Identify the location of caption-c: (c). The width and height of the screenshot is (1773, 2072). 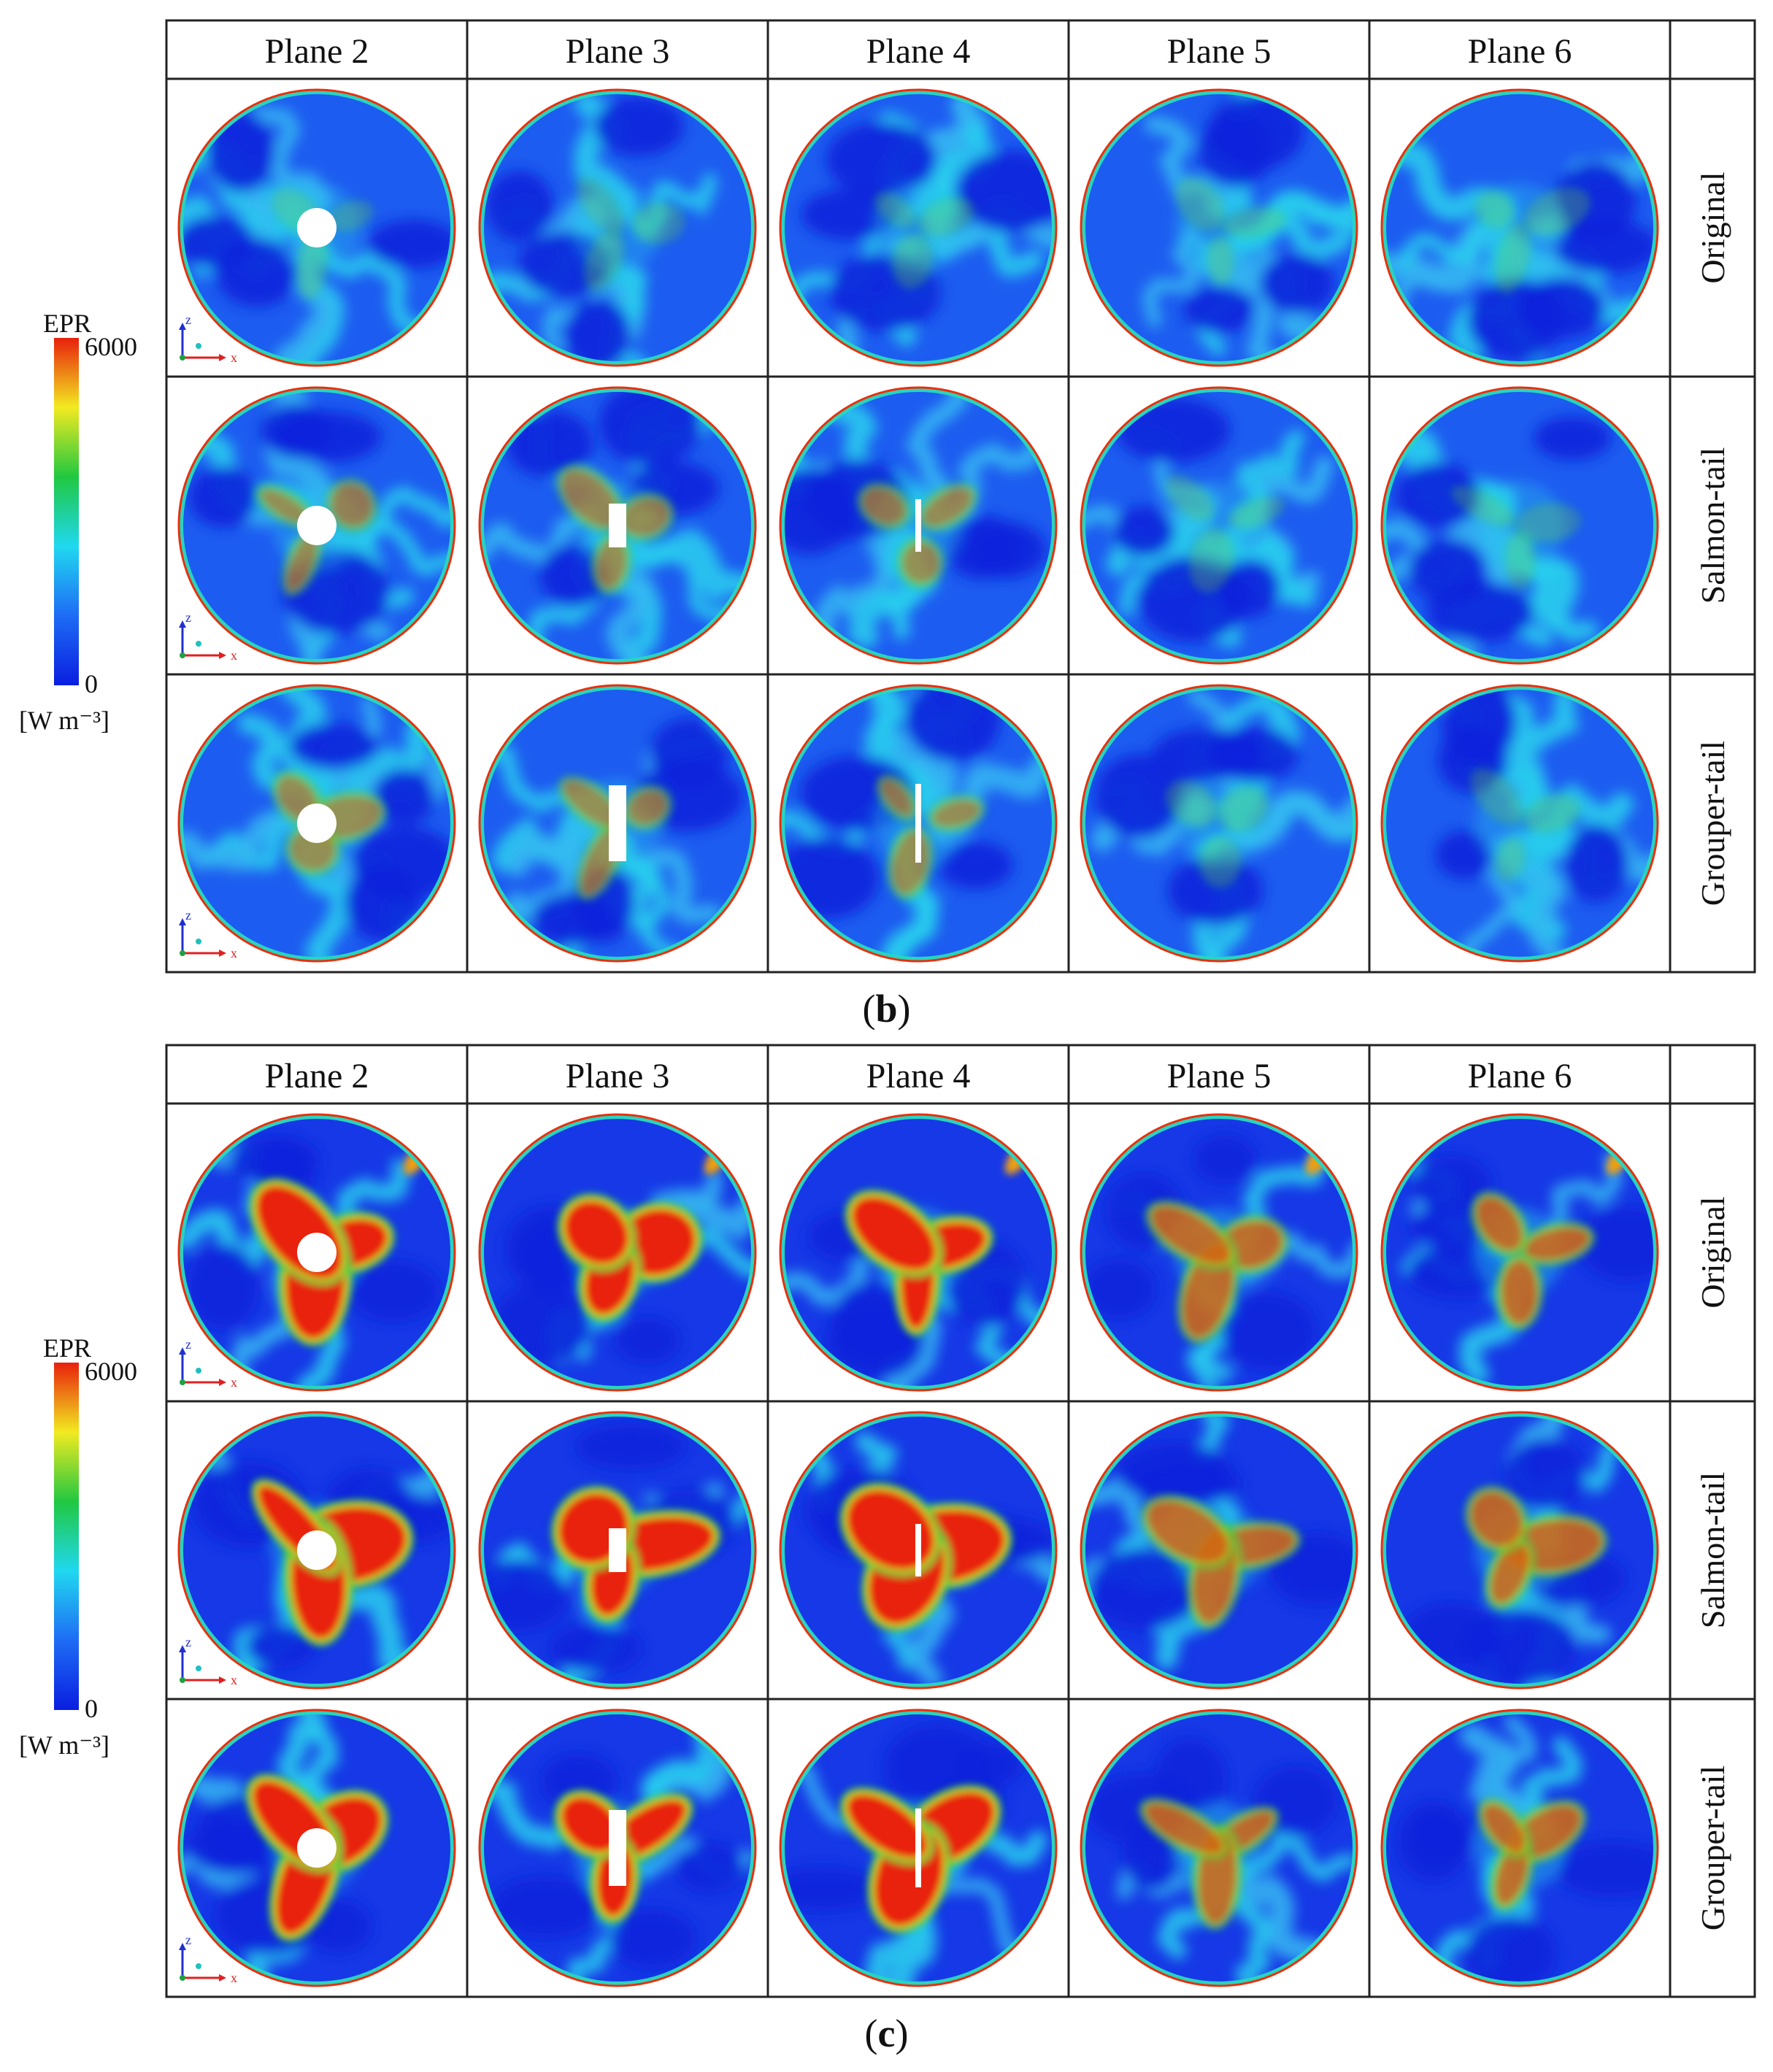
(886, 2033).